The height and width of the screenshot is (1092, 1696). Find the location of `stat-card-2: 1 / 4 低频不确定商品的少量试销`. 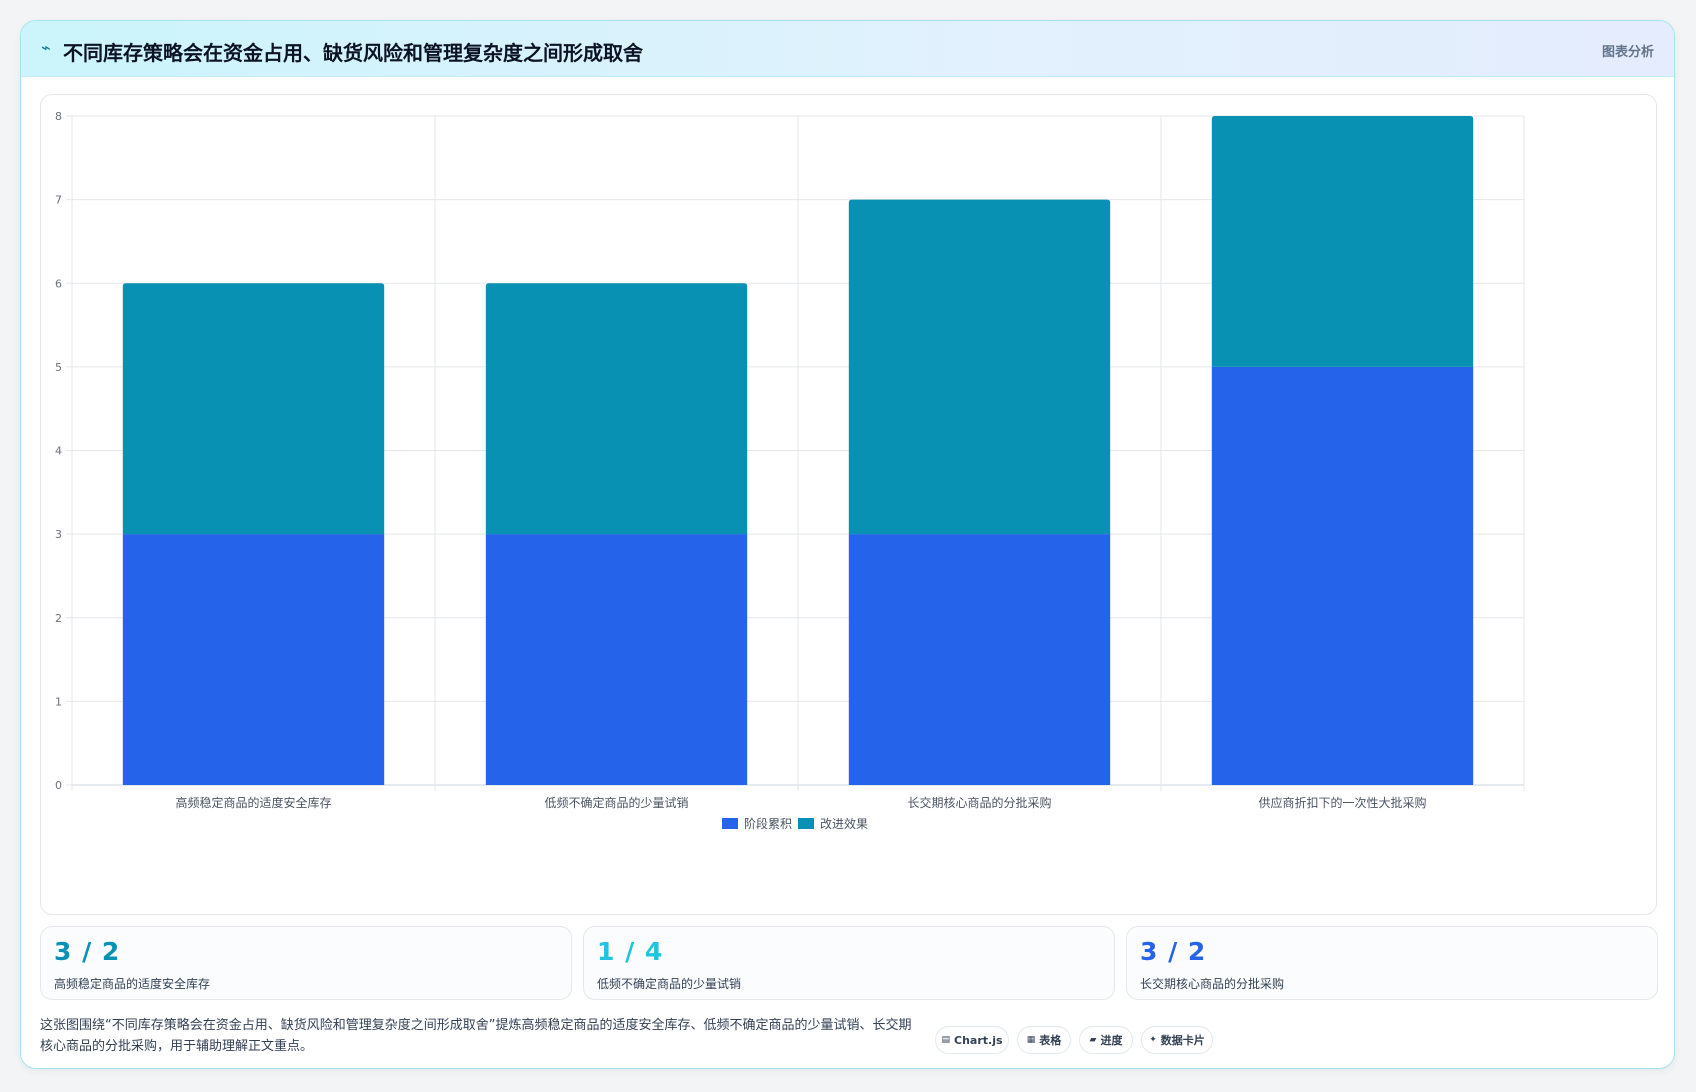

stat-card-2: 1 / 4 低频不确定商品的少量试销 is located at coordinates (849, 963).